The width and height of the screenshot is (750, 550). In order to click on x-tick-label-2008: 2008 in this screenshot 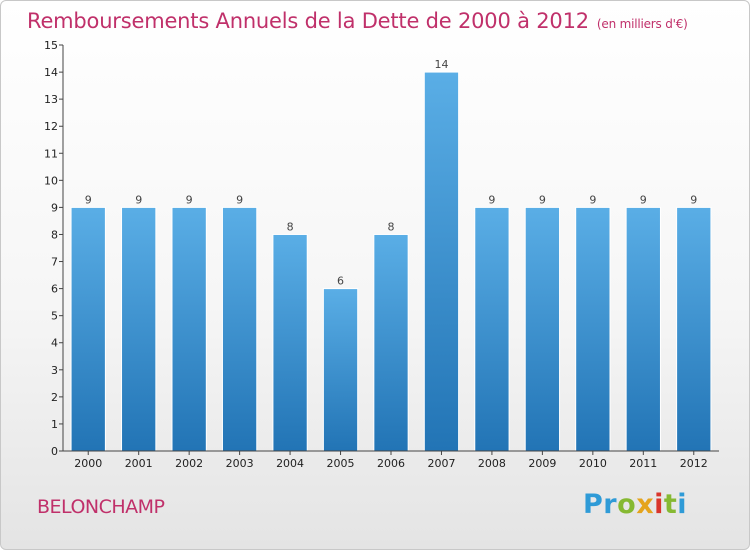, I will do `click(492, 463)`.